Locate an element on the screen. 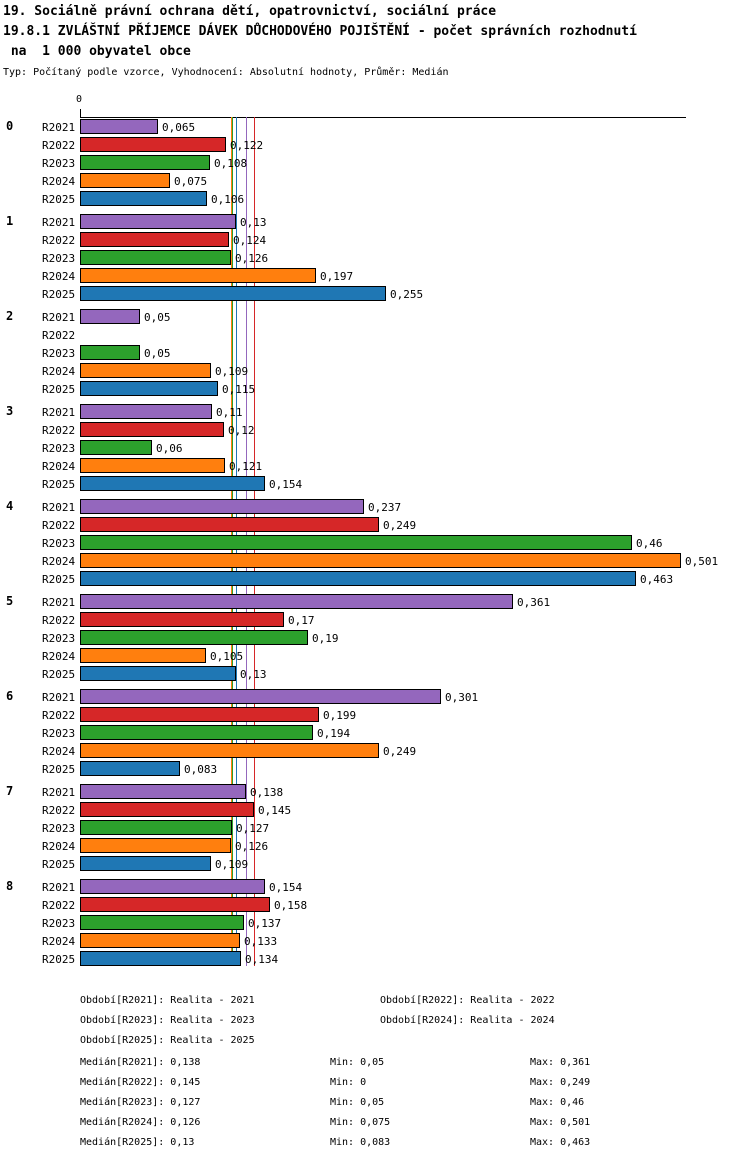 This screenshot has width=750, height=1158. bar-row-5-R2025: R2025 0,13 is located at coordinates (375, 674).